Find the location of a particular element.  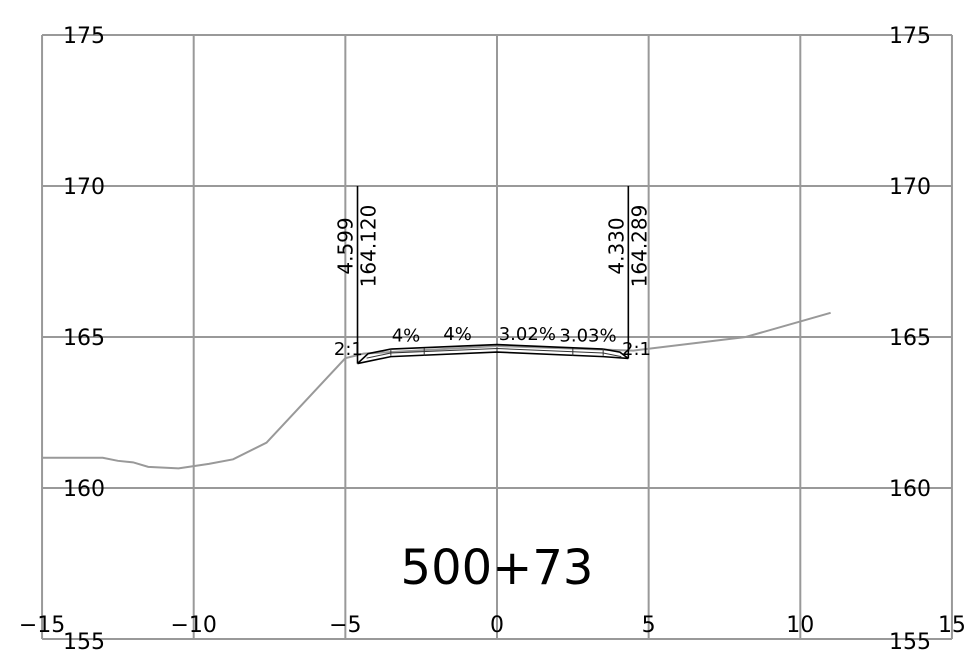

x-tick-label: 15 is located at coordinates (952, 625).